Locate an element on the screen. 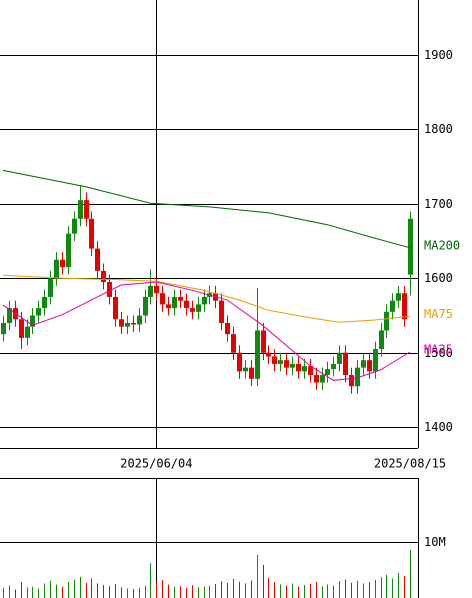 This screenshot has width=472, height=598. y-tick-label: 1400 is located at coordinates (438, 427).